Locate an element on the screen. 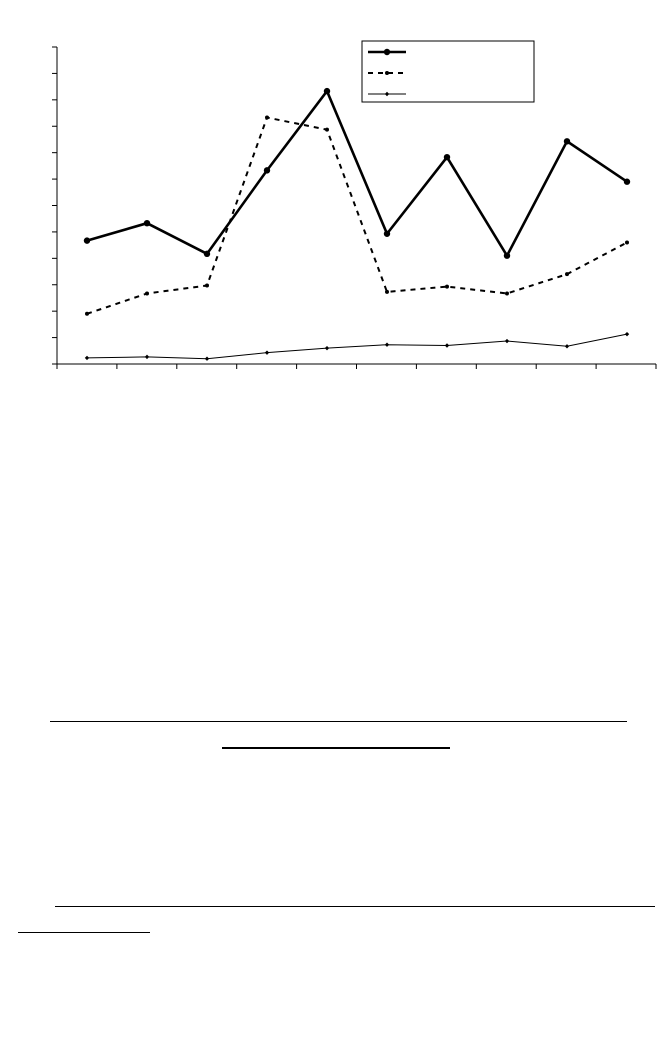  y-axis is located at coordinates (55, 205).